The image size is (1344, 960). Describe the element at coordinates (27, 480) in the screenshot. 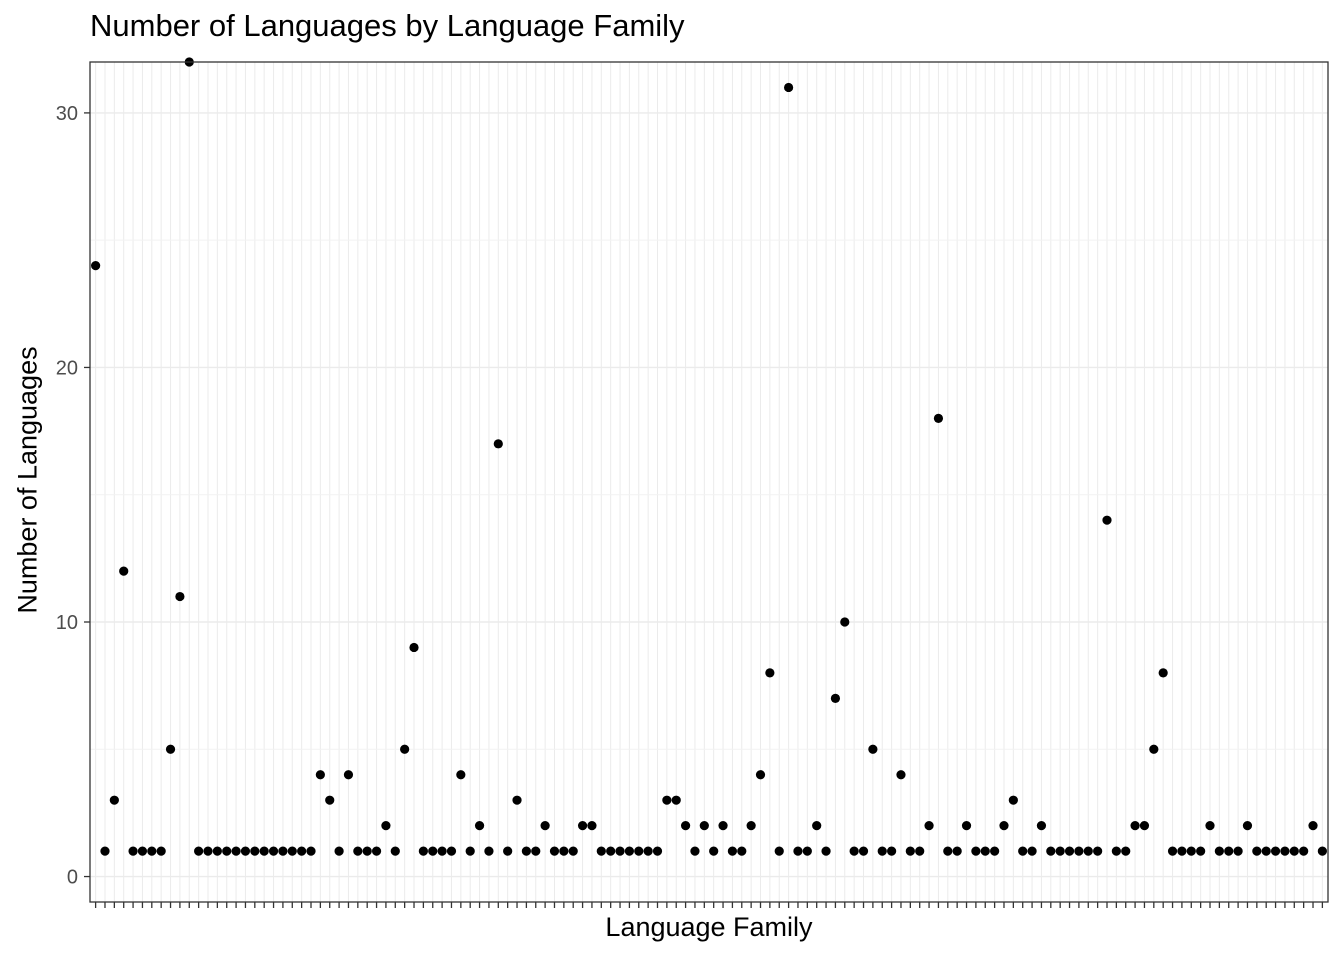

I see `y-axis-title: Number of Languages` at that location.